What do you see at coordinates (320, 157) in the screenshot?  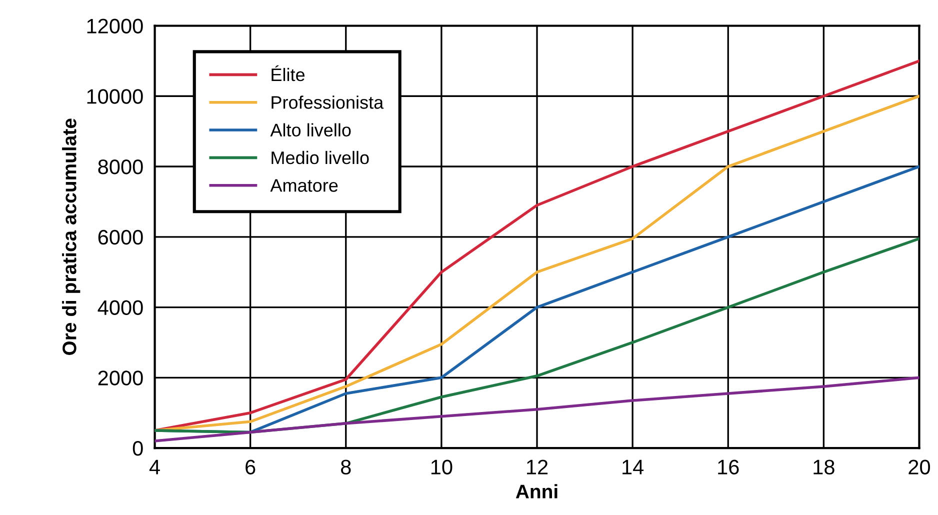 I see `legend-label: Medio livello` at bounding box center [320, 157].